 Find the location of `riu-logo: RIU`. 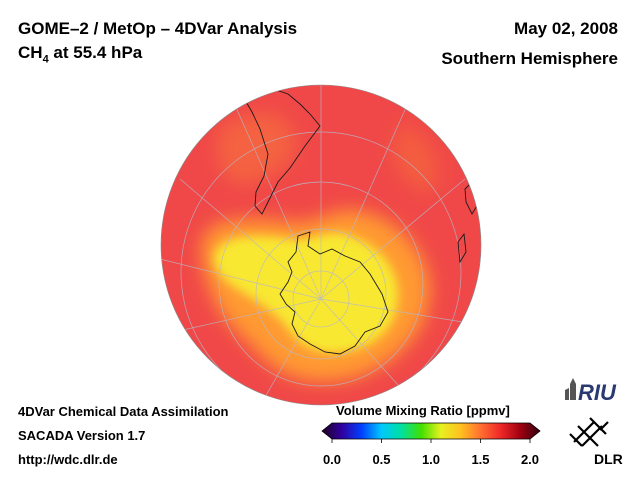

riu-logo: RIU is located at coordinates (591, 391).